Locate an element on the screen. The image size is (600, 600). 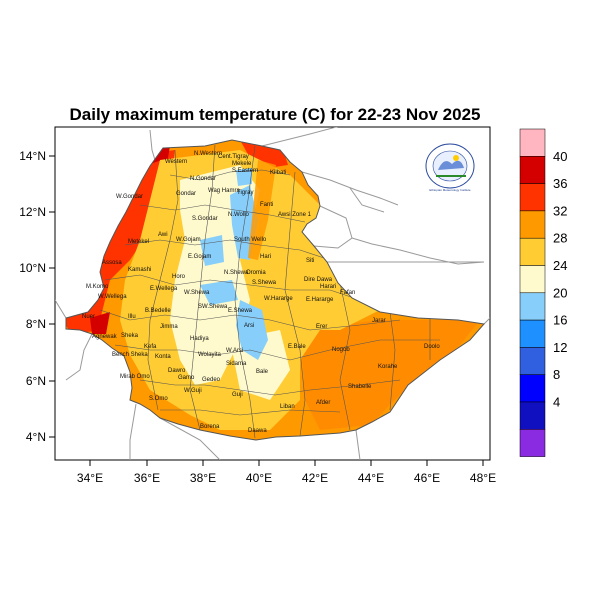
region-label: N.Western is located at coordinates (208, 154).